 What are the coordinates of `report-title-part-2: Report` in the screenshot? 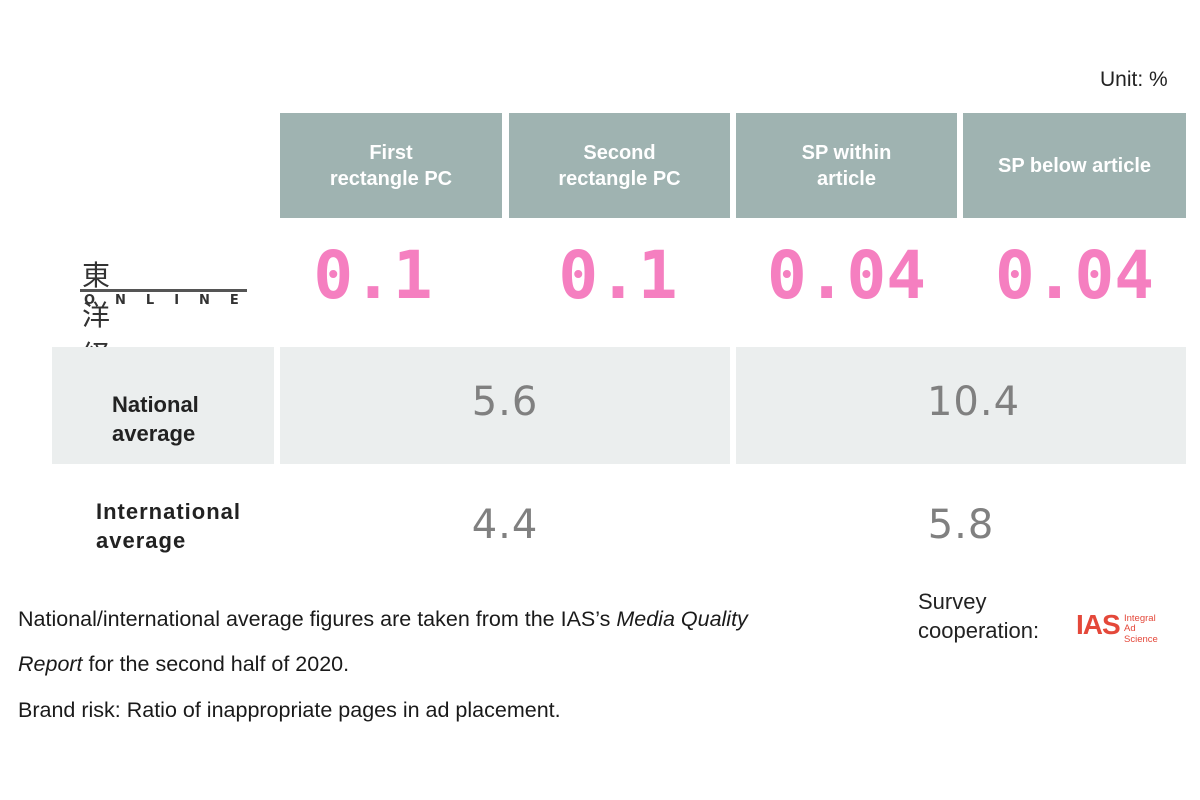 It's located at (50, 664).